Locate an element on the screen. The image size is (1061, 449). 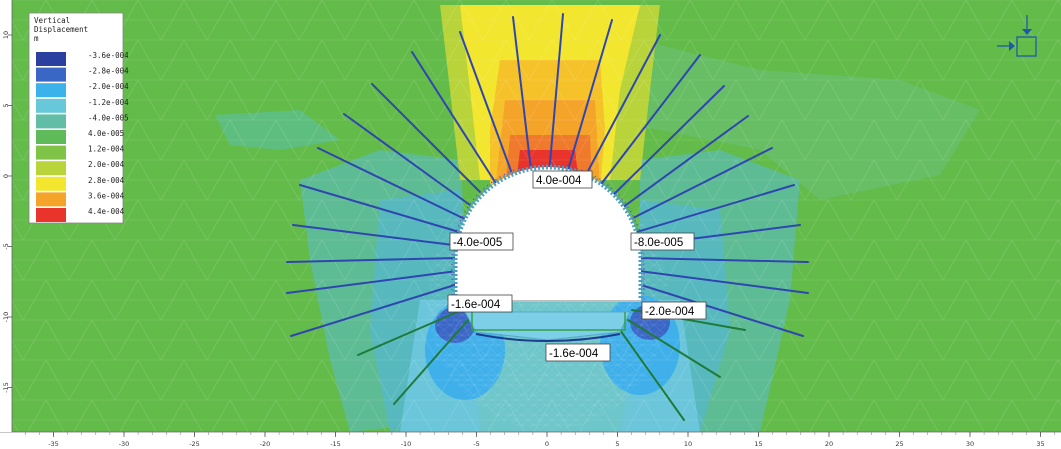
legend-entry-label: -2.8e-004 is located at coordinates (108, 71).